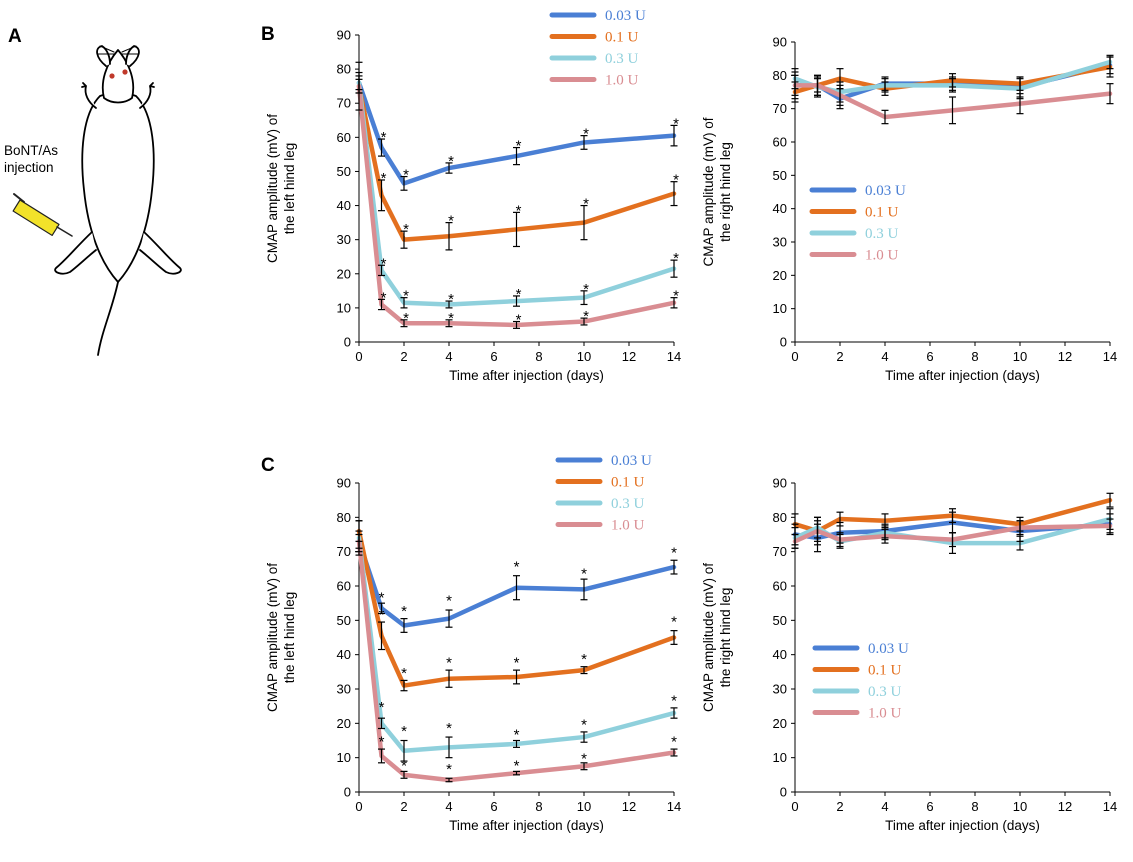 The image size is (1133, 862). What do you see at coordinates (132, 56) in the screenshot?
I see `rat-ear-right-icon` at bounding box center [132, 56].